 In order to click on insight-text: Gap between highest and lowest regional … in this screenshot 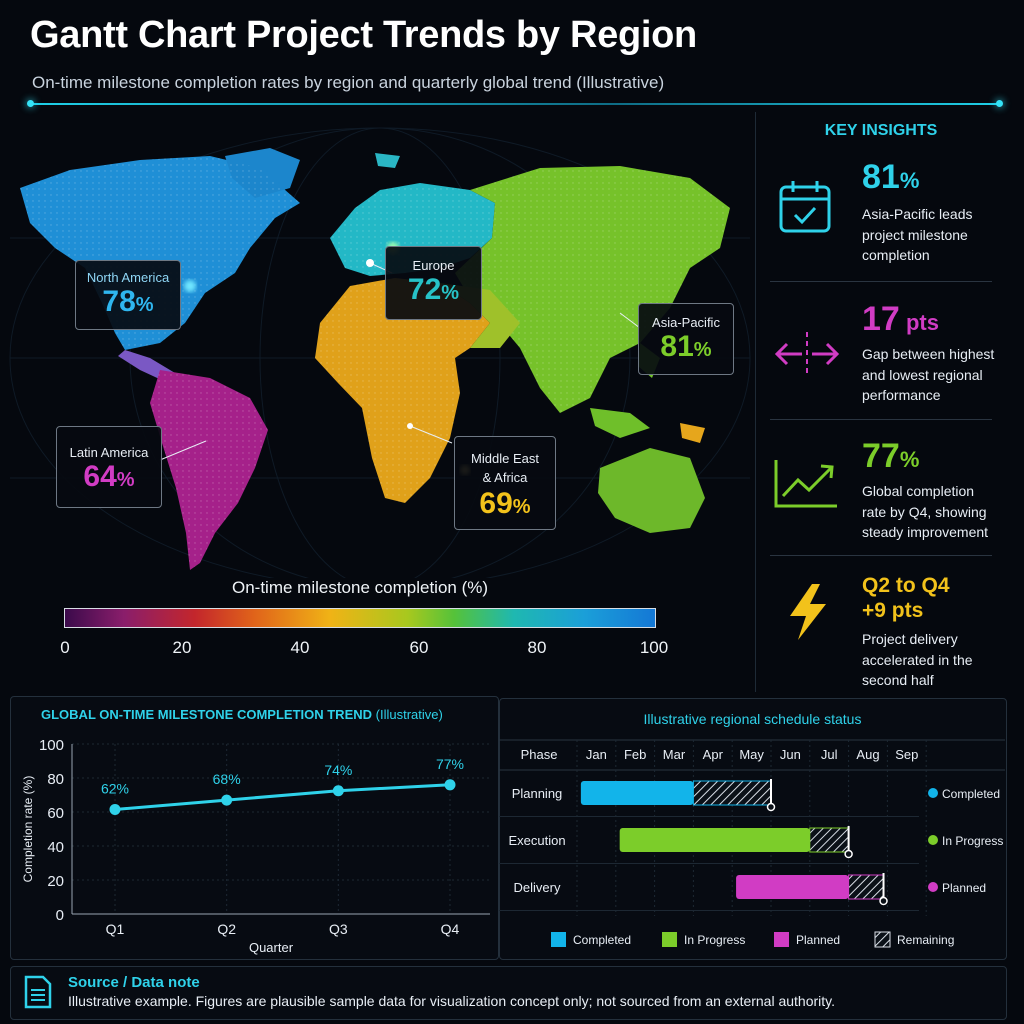, I will do `click(928, 374)`.